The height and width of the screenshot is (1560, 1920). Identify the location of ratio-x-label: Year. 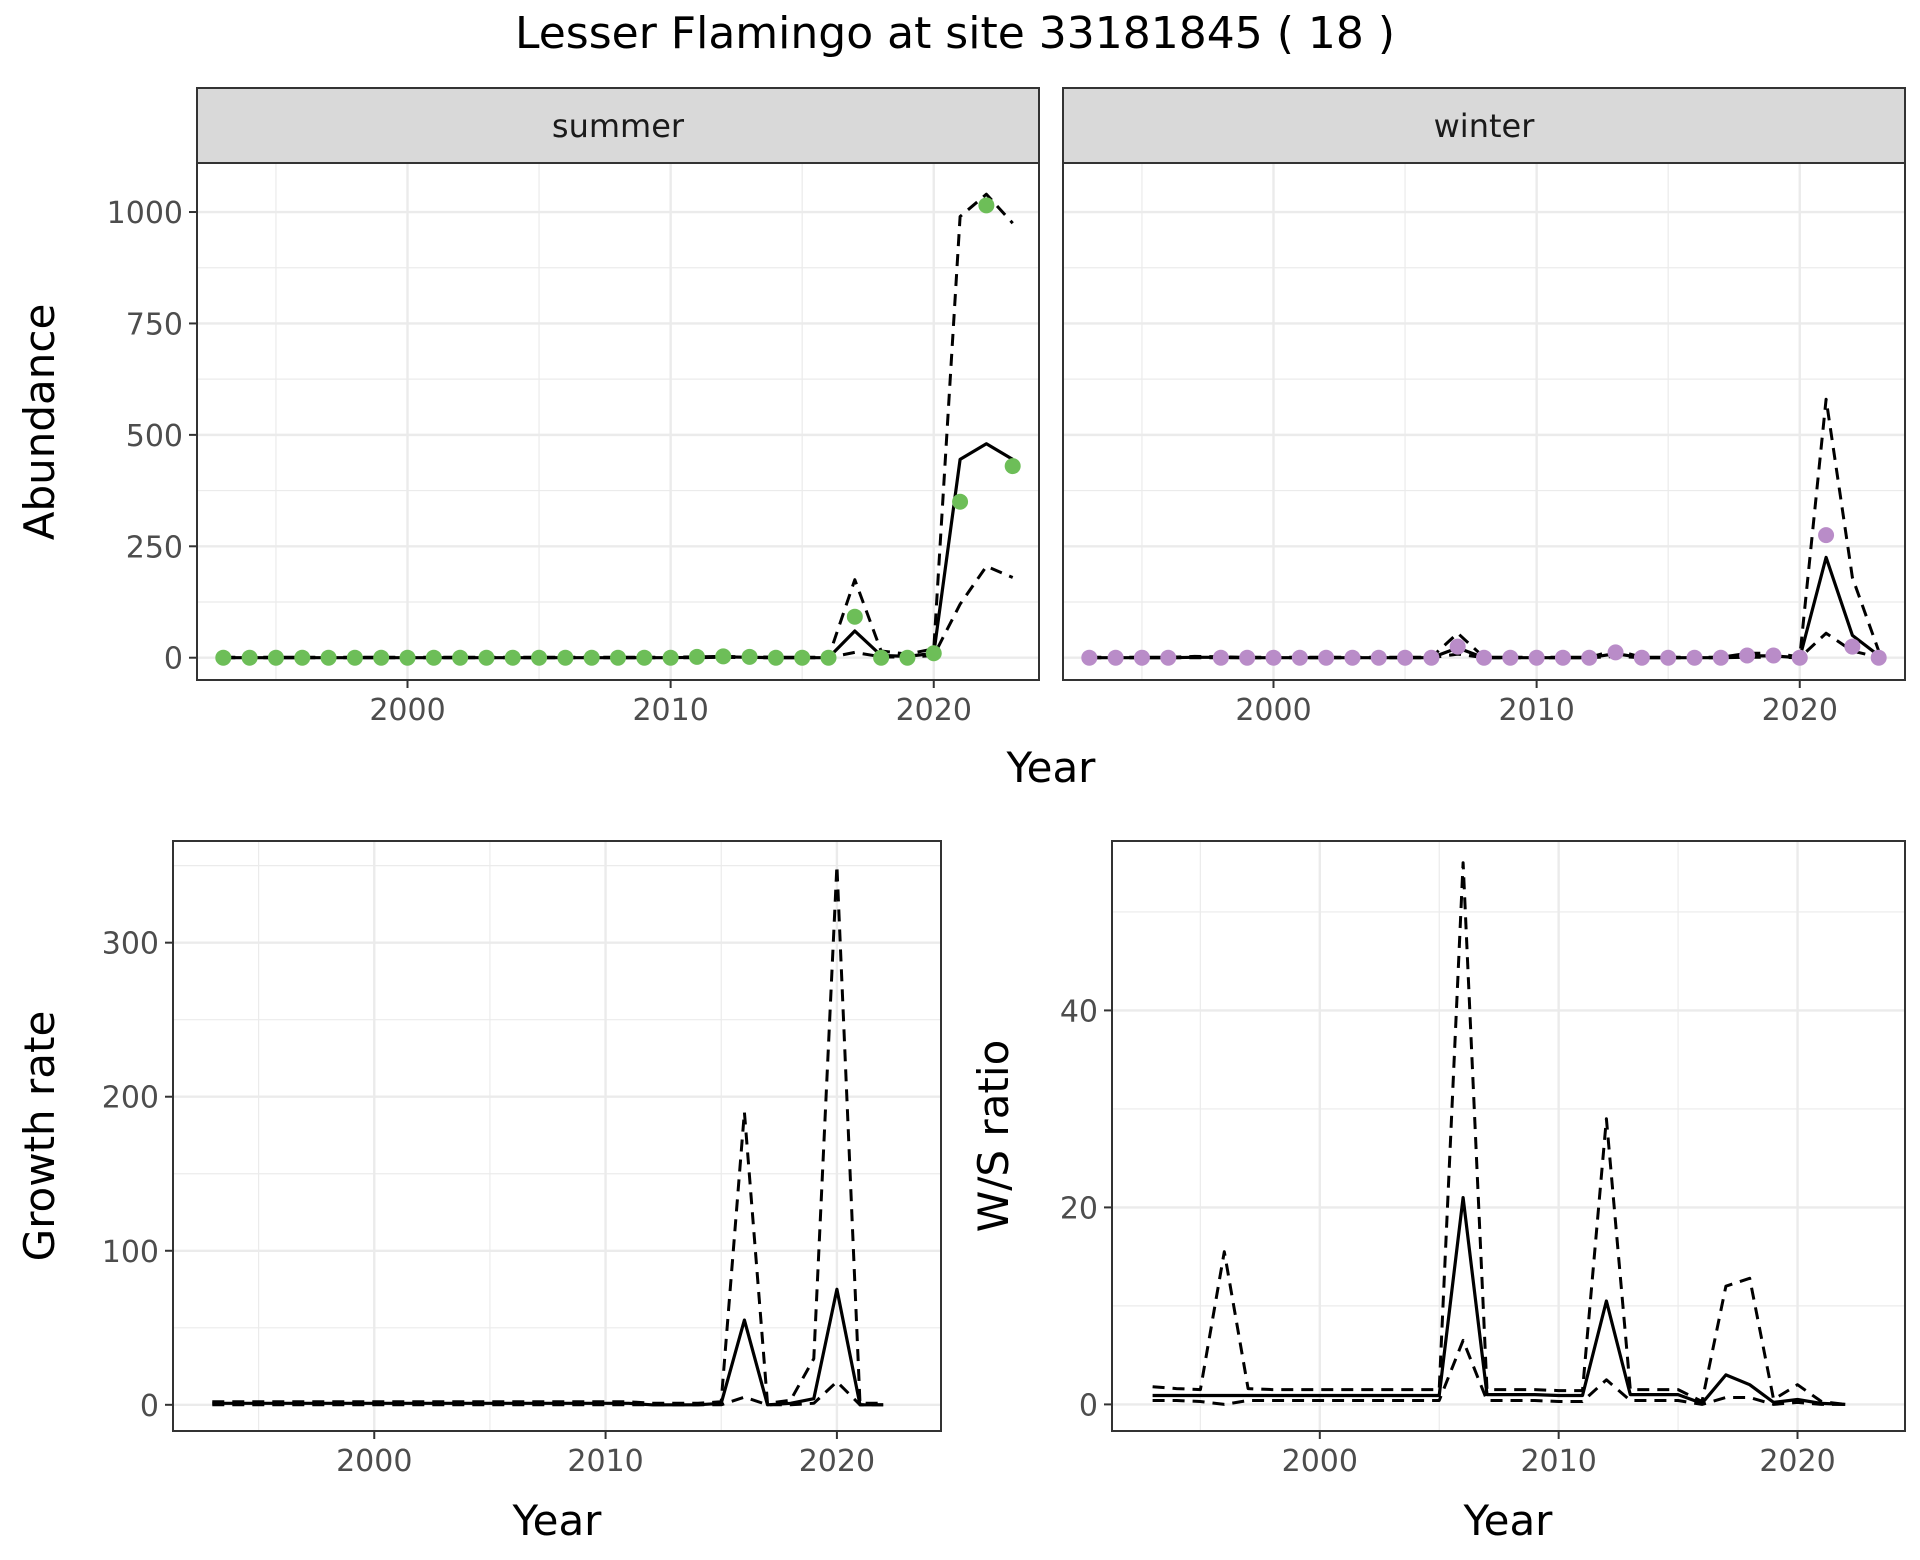
(1508, 1520).